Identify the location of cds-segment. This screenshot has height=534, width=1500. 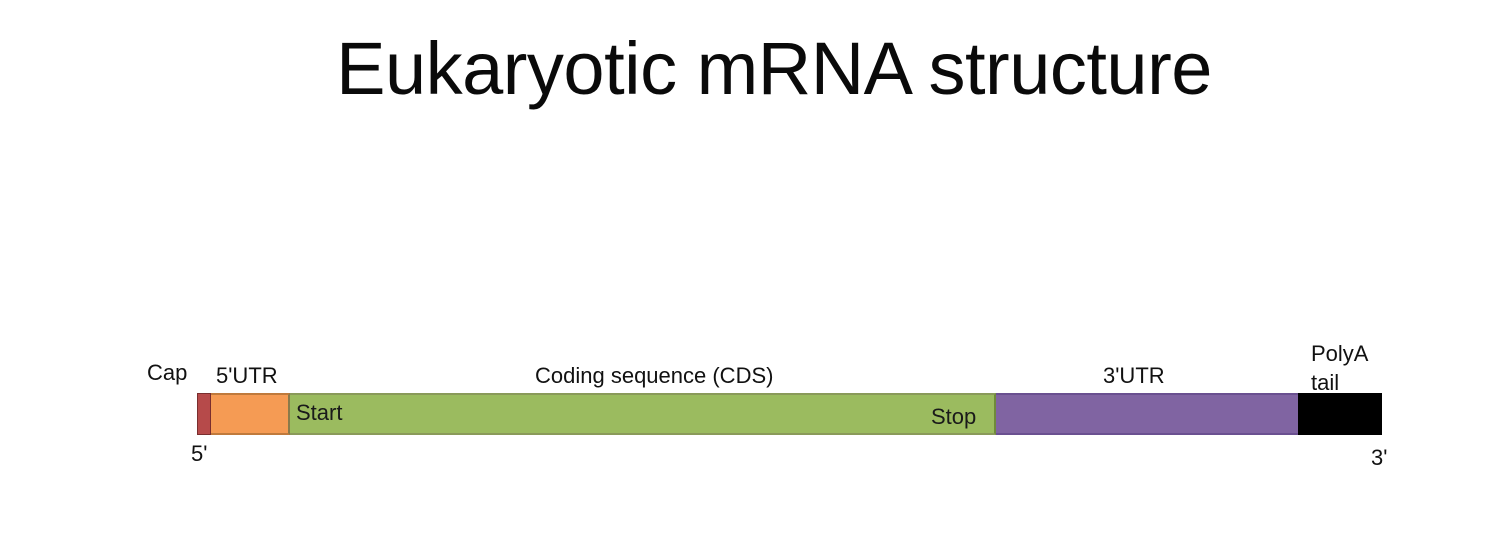
(643, 414).